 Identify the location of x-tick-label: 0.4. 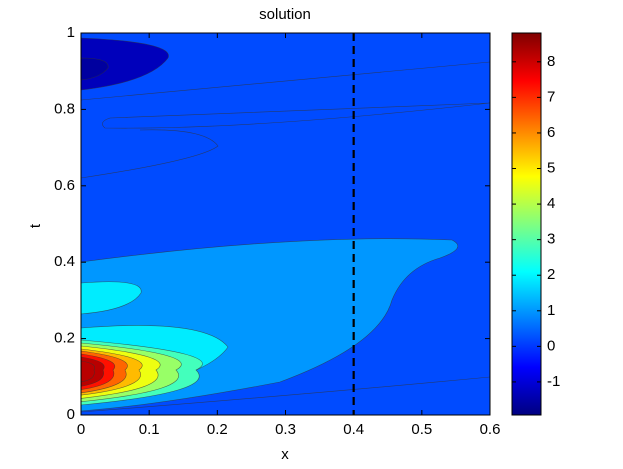
(353, 429).